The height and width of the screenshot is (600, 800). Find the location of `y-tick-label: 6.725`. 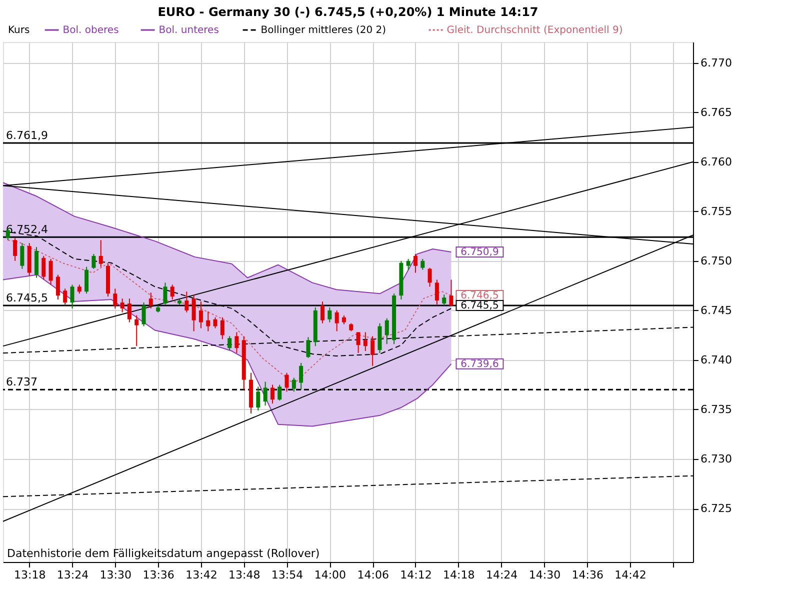

y-tick-label: 6.725 is located at coordinates (716, 509).